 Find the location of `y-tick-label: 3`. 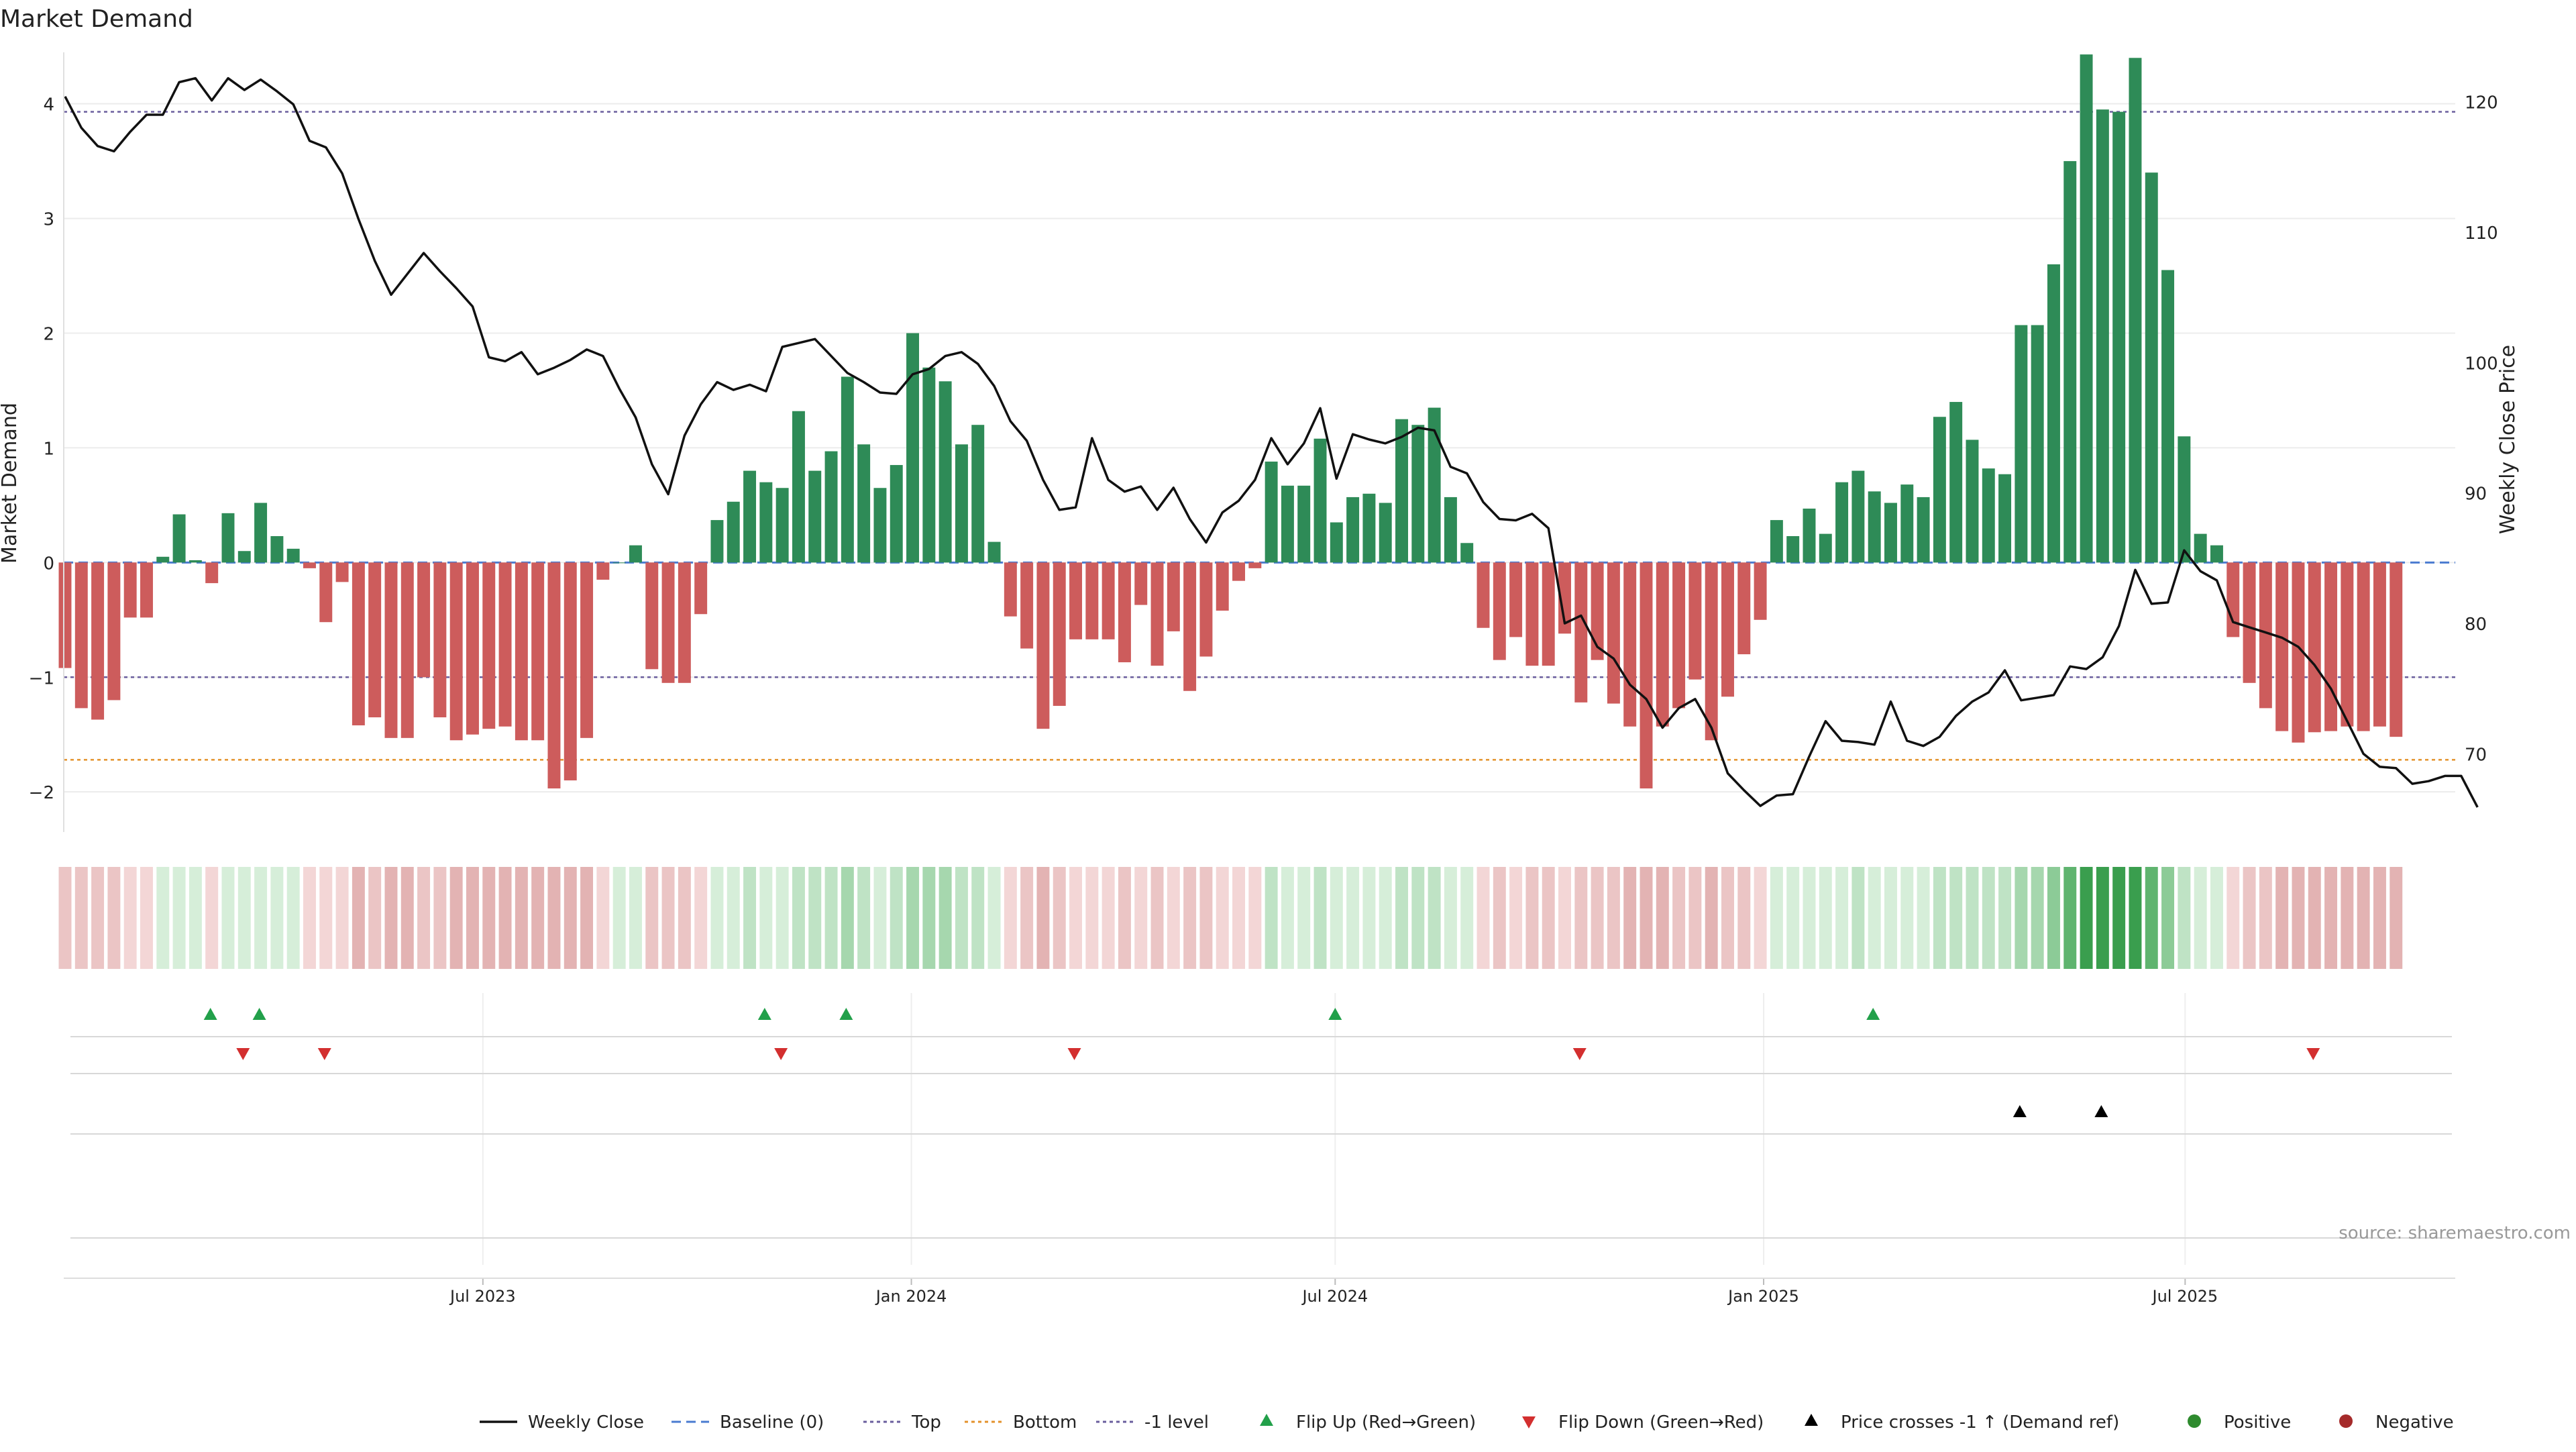

y-tick-label: 3 is located at coordinates (48, 220).